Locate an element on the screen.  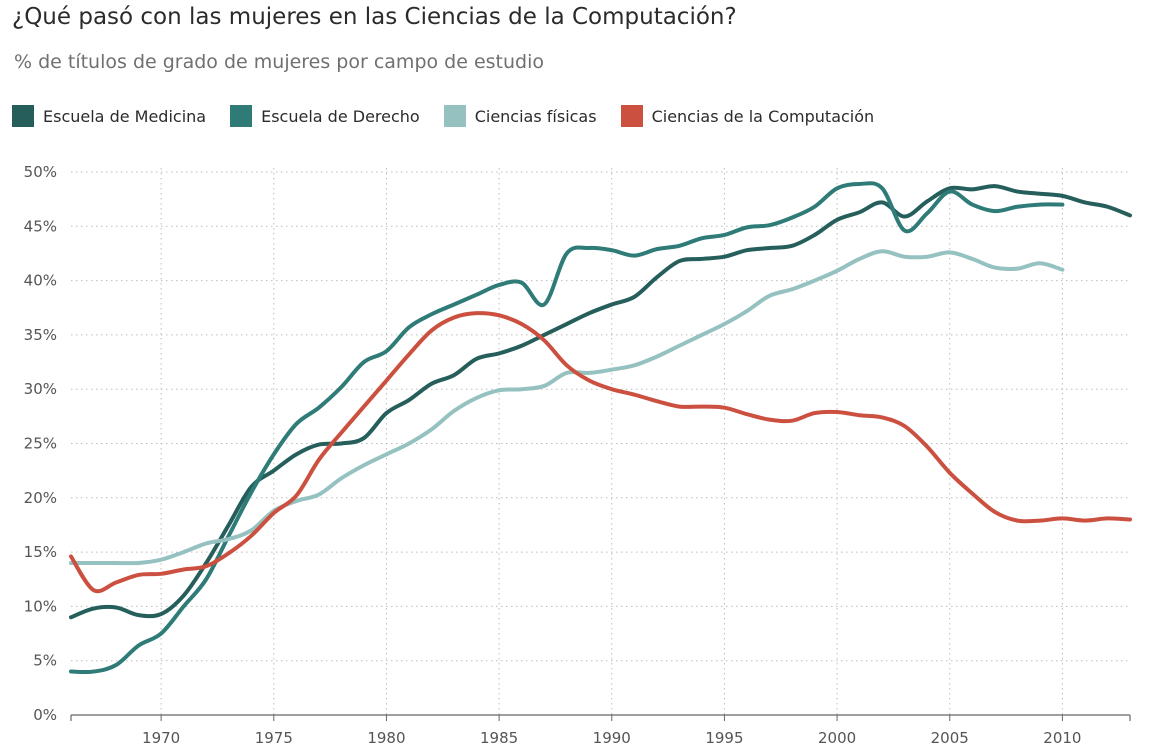
y-tick-label: 35% is located at coordinates (40, 335).